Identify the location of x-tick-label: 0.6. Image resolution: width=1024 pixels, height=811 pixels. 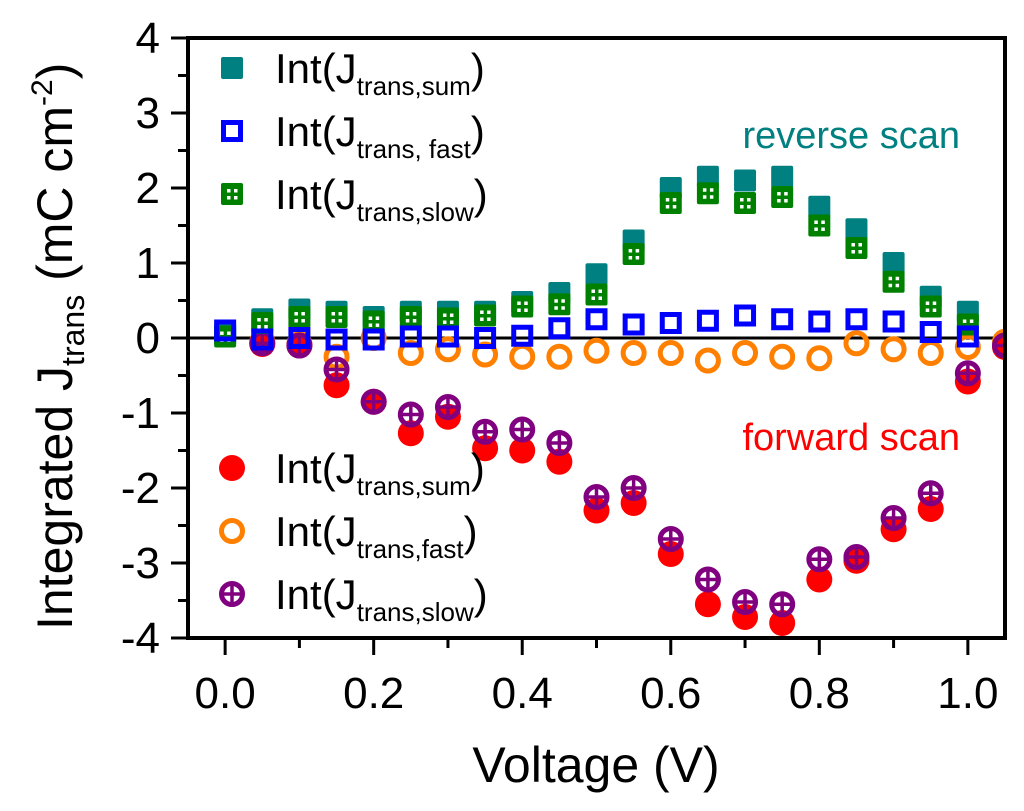
(670, 693).